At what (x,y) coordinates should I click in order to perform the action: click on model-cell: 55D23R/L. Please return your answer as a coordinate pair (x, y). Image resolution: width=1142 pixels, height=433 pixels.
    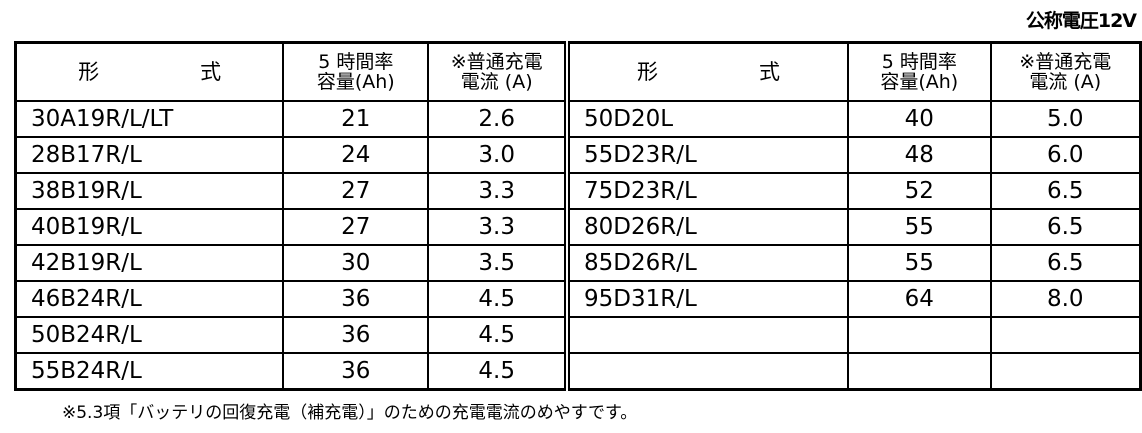
    Looking at the image, I should click on (708, 155).